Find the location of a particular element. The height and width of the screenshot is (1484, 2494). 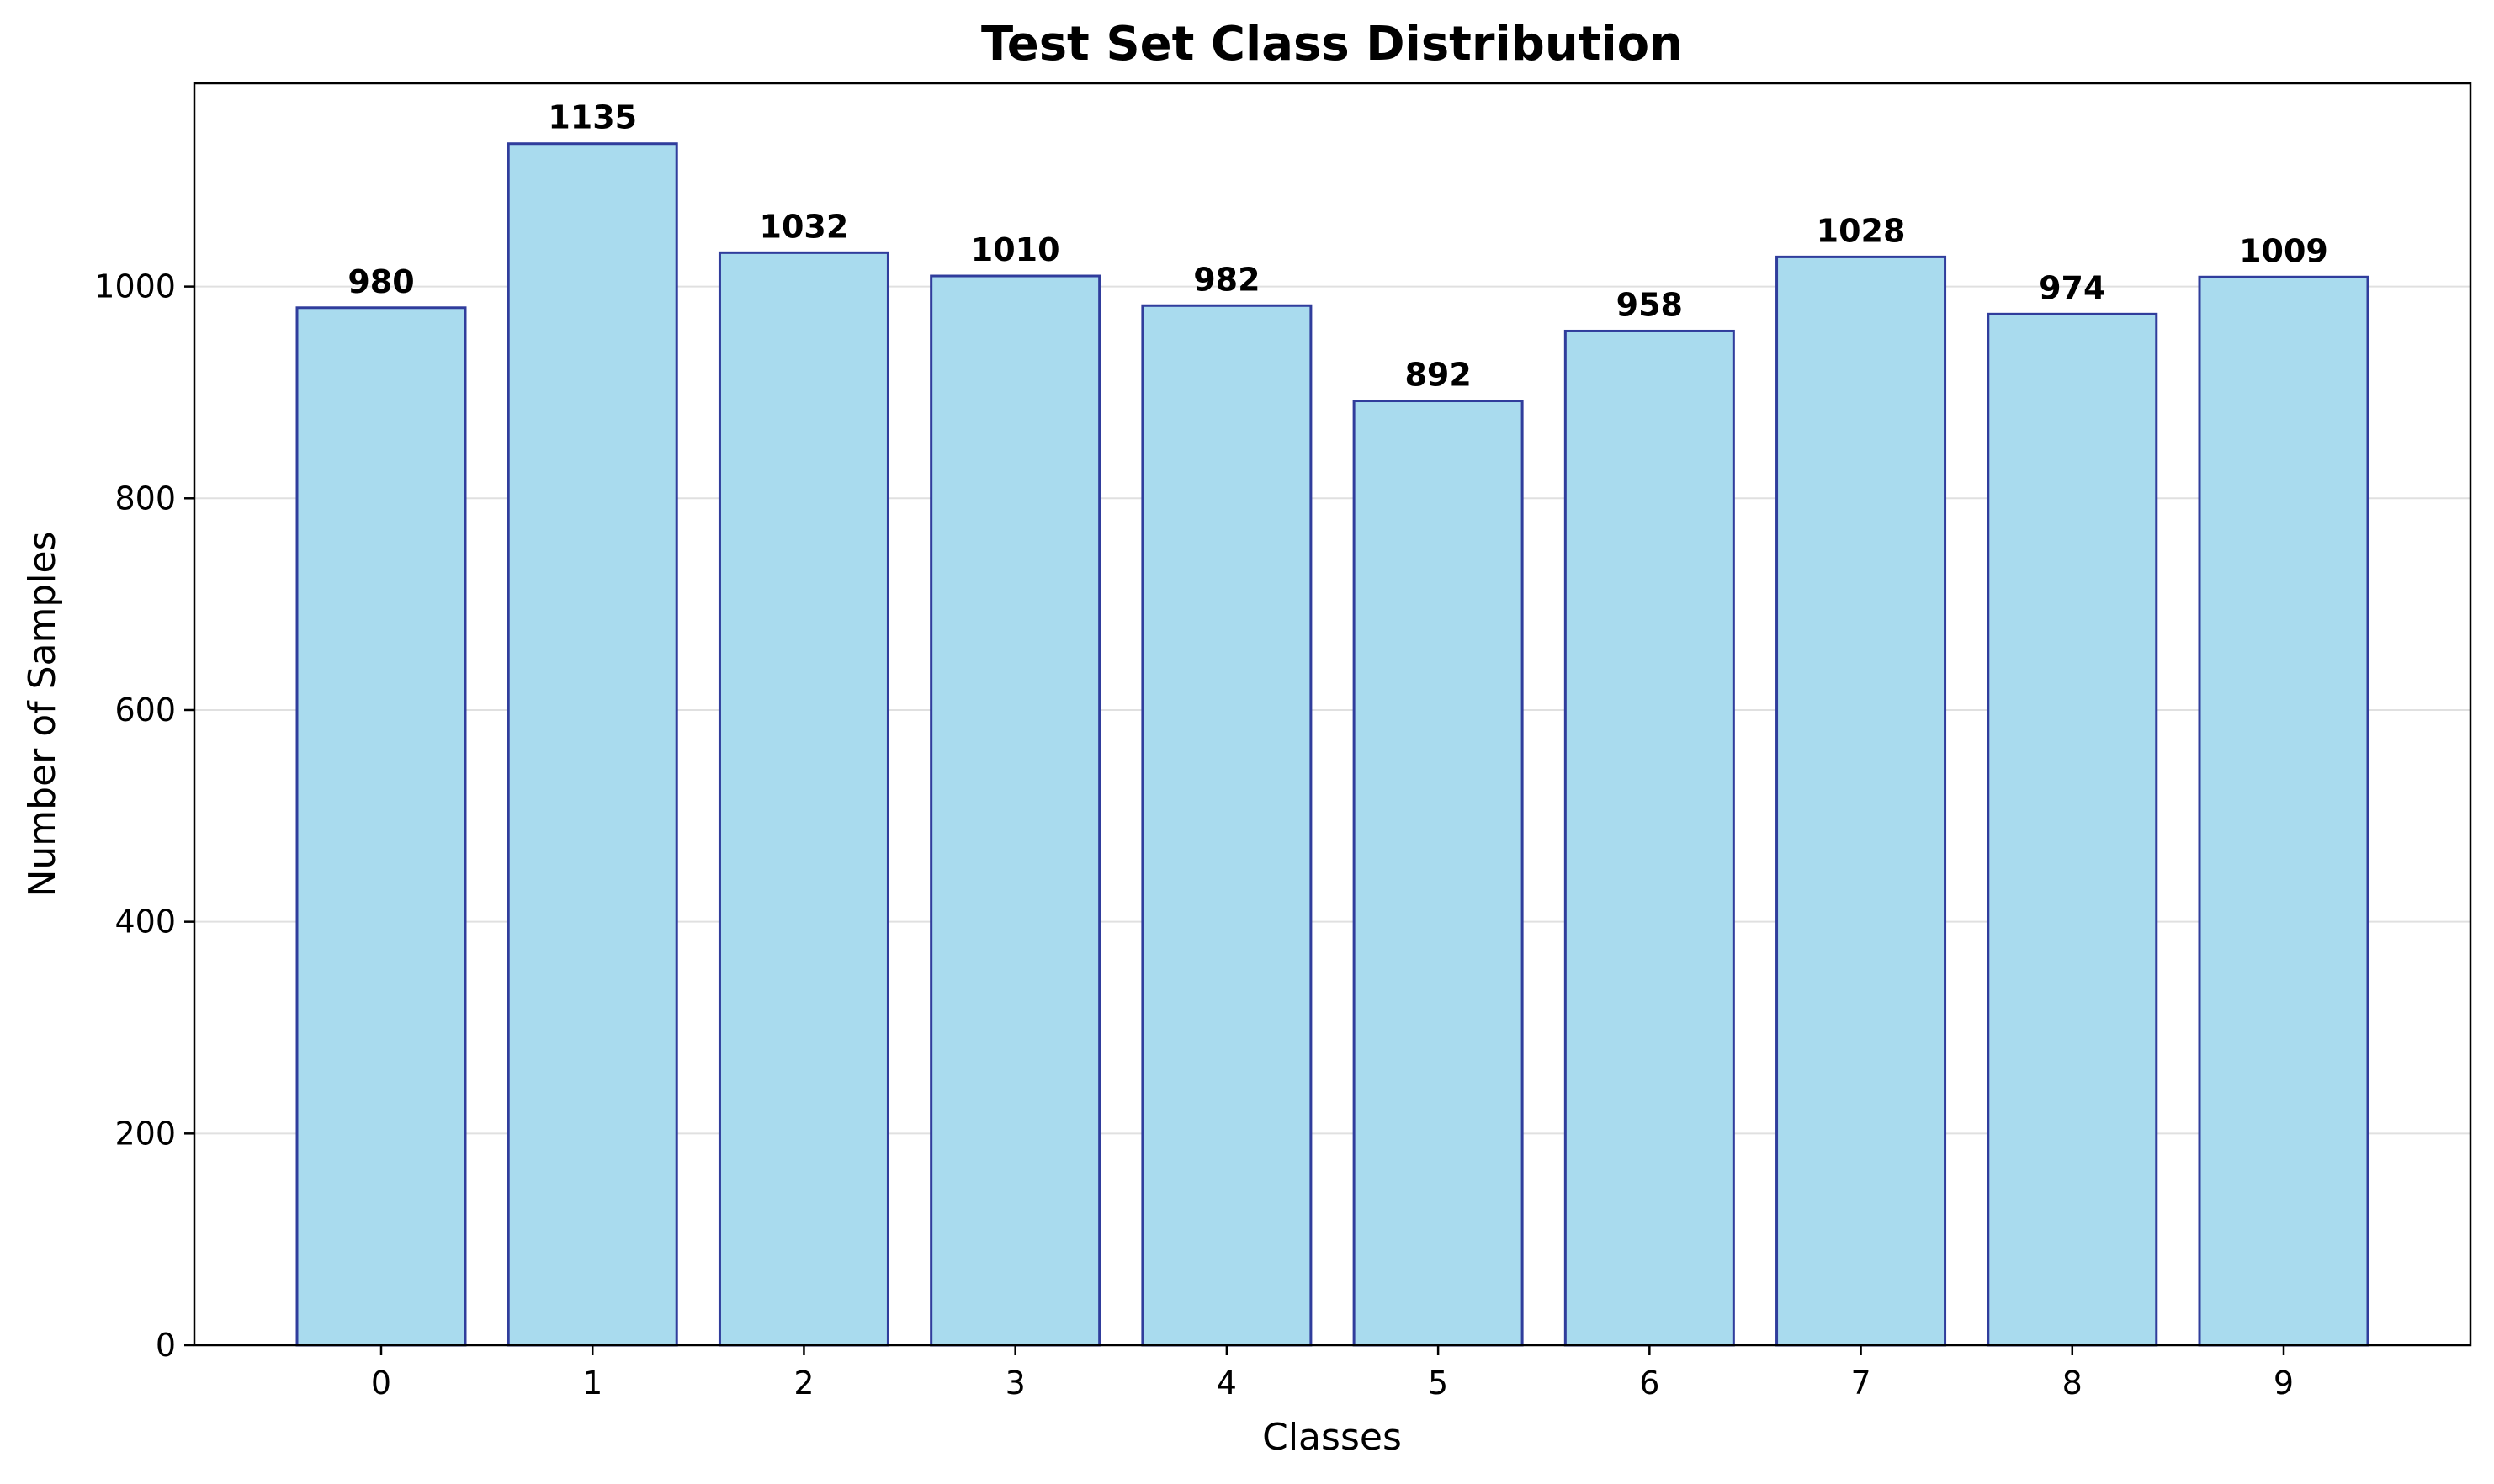

y-tick-label-600: 600 is located at coordinates (145, 710).